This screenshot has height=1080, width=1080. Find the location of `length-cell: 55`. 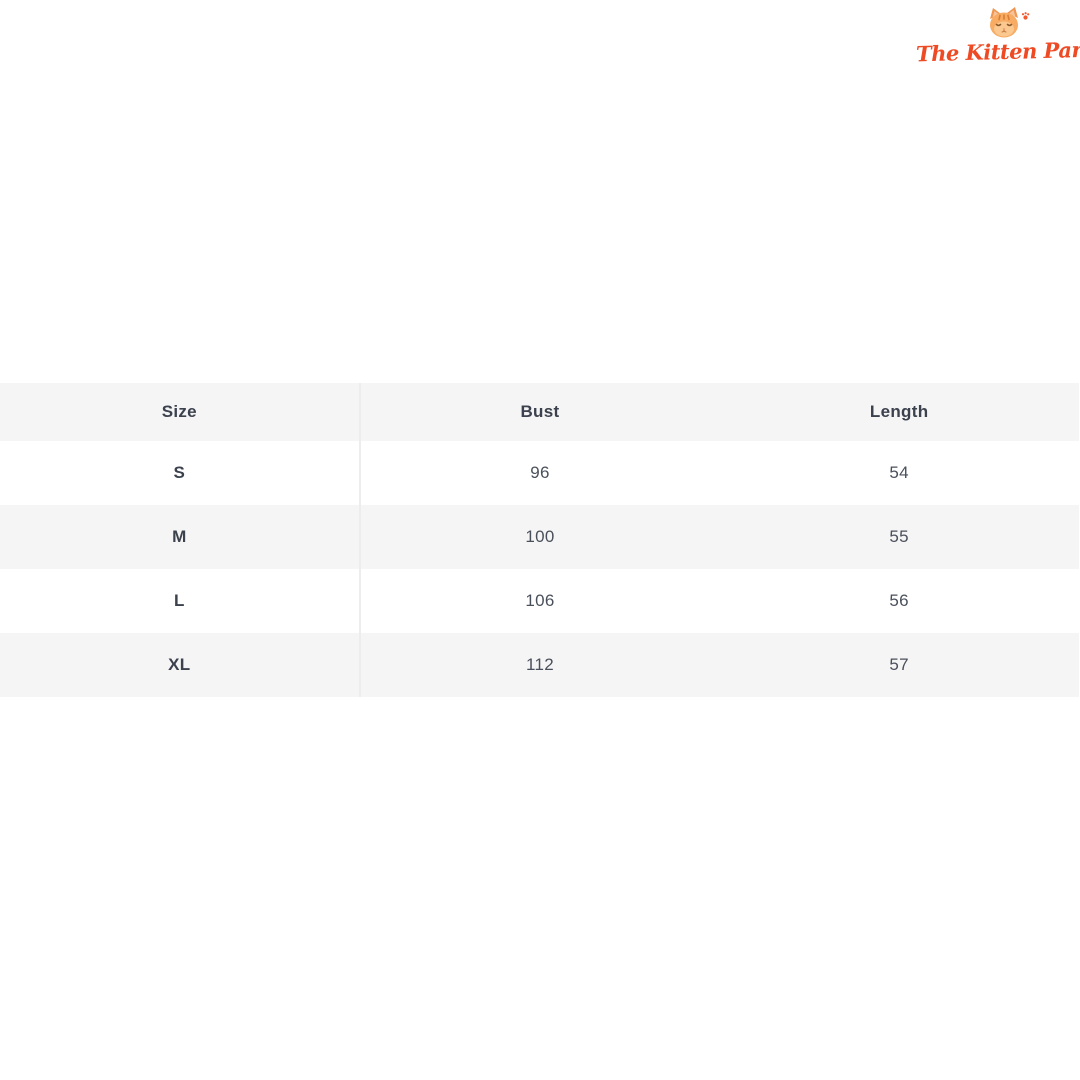

length-cell: 55 is located at coordinates (899, 537).